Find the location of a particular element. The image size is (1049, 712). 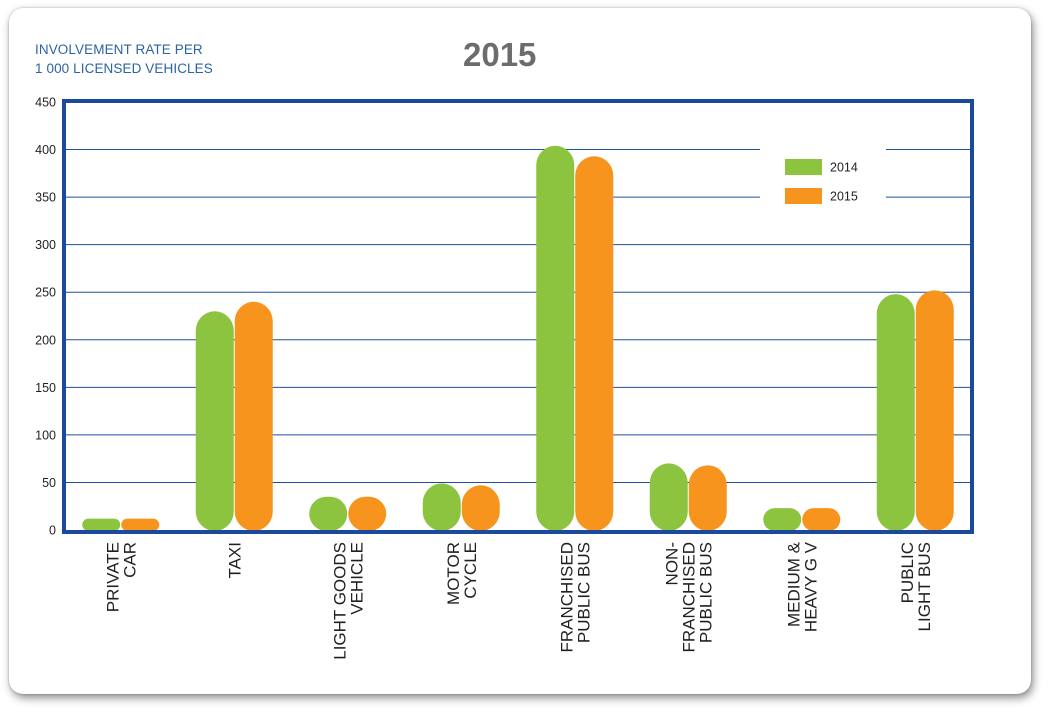

y-tick-label: 250 is located at coordinates (45, 293).